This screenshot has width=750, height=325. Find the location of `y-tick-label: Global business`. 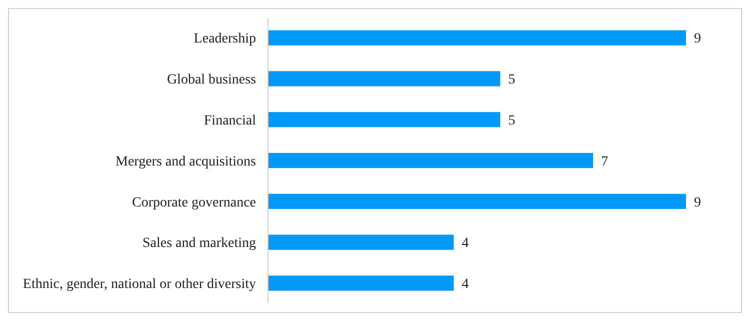

y-tick-label: Global business is located at coordinates (211, 80).